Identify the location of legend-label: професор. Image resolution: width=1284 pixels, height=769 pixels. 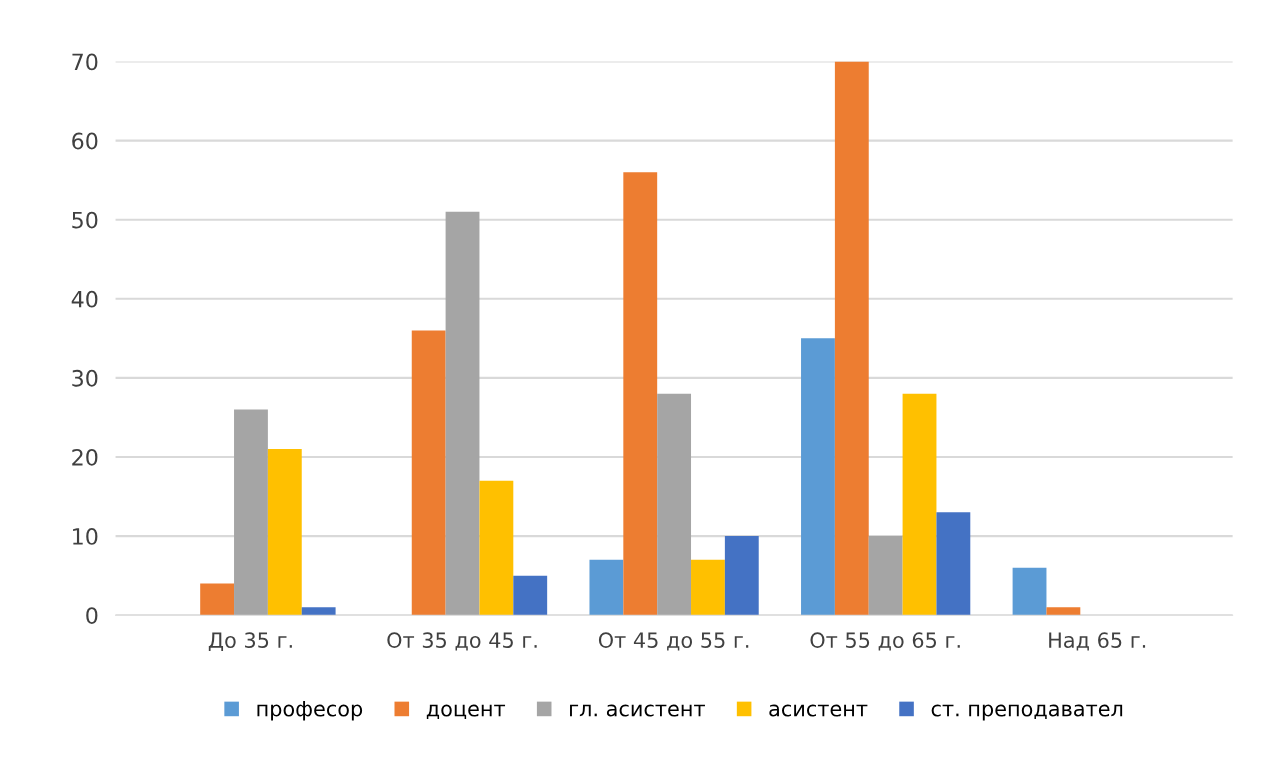
(310, 711).